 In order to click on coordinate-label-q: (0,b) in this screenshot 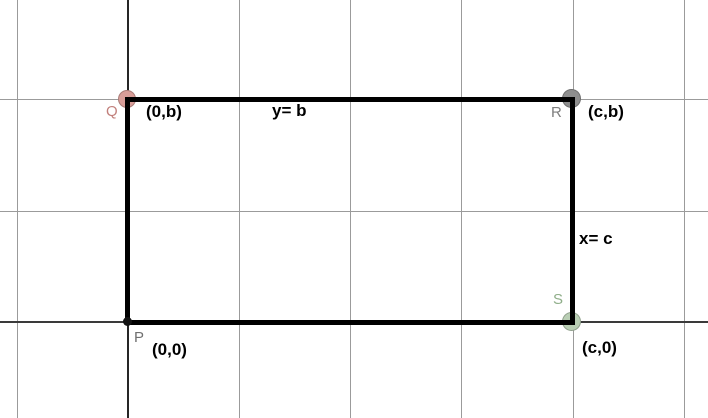, I will do `click(164, 111)`.